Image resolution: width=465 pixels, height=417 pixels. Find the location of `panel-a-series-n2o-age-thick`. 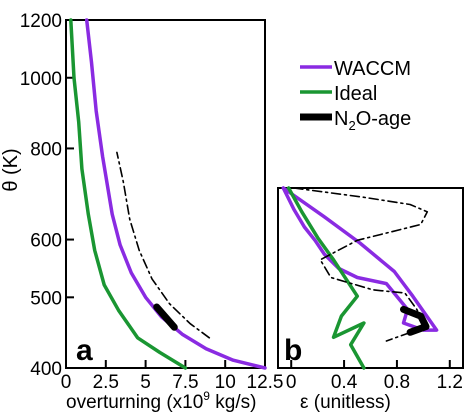

panel-a-series-n2o-age-thick is located at coordinates (165, 317).